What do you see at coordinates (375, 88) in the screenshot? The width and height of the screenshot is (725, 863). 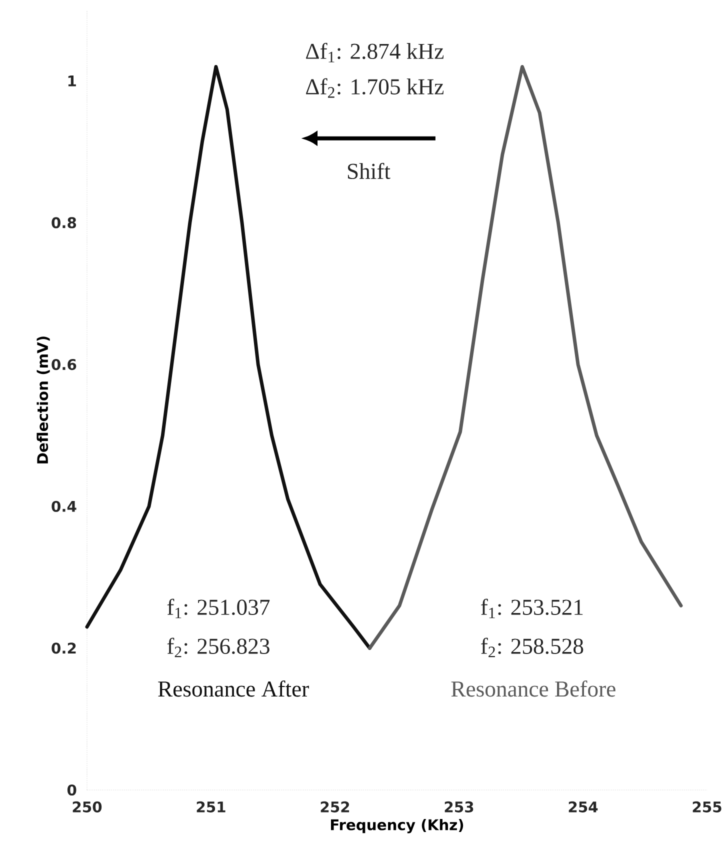 I see `annotation: Δf$_{2}$: 1.705 kHz` at bounding box center [375, 88].